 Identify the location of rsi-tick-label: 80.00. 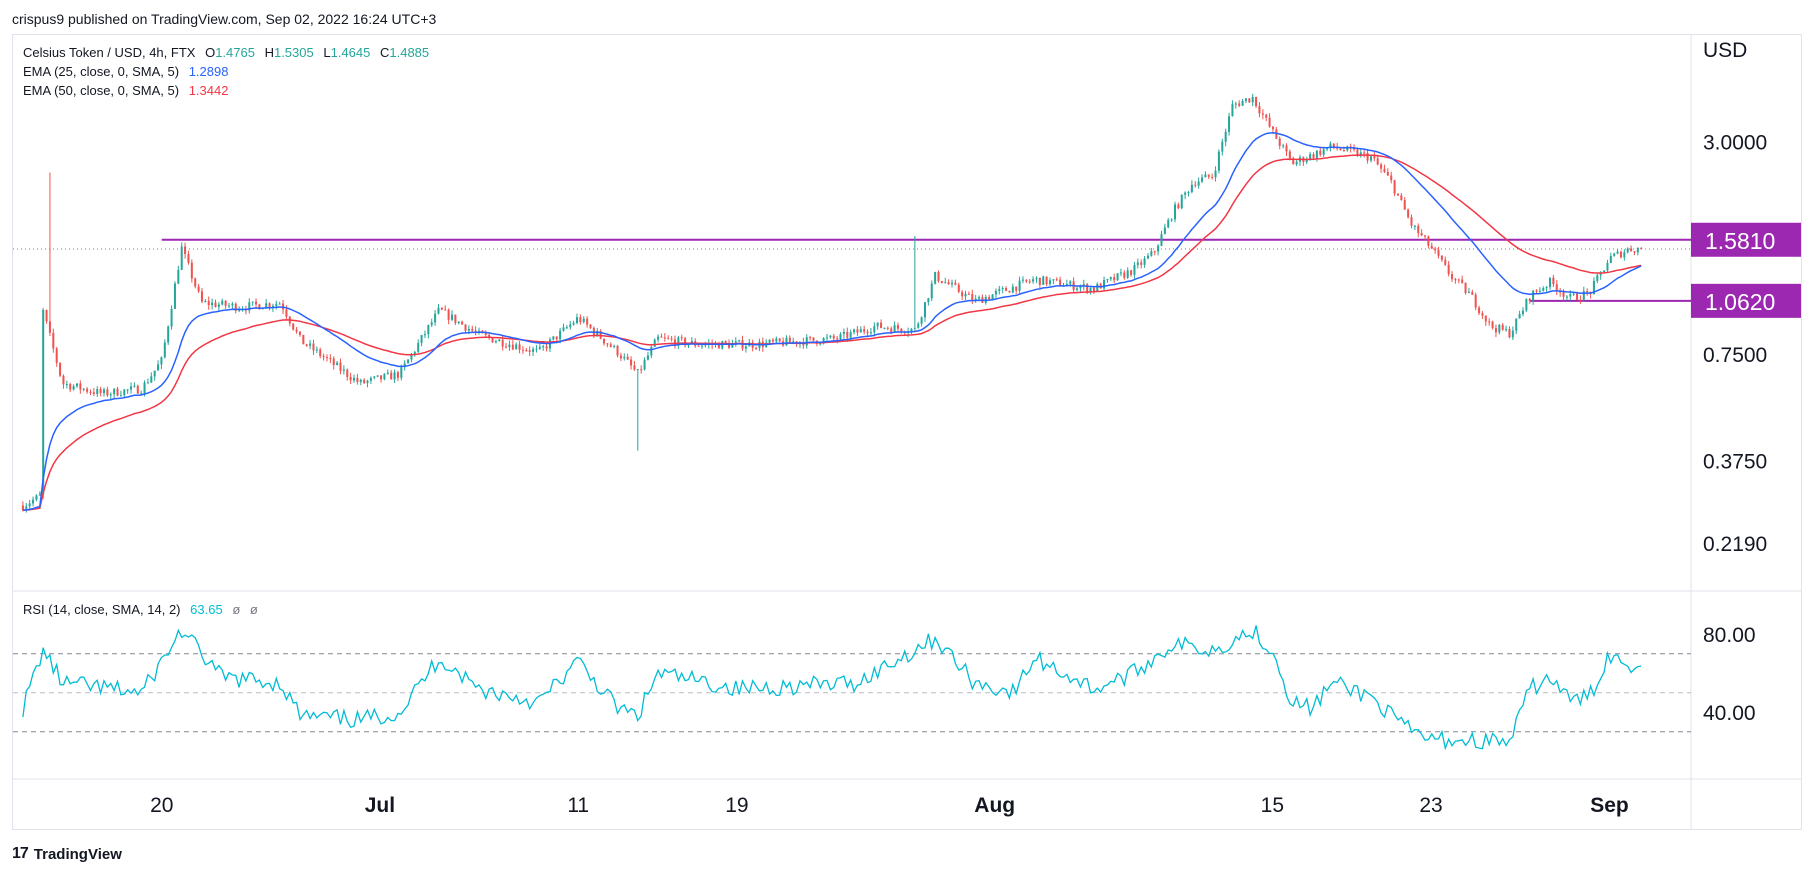
(1729, 635).